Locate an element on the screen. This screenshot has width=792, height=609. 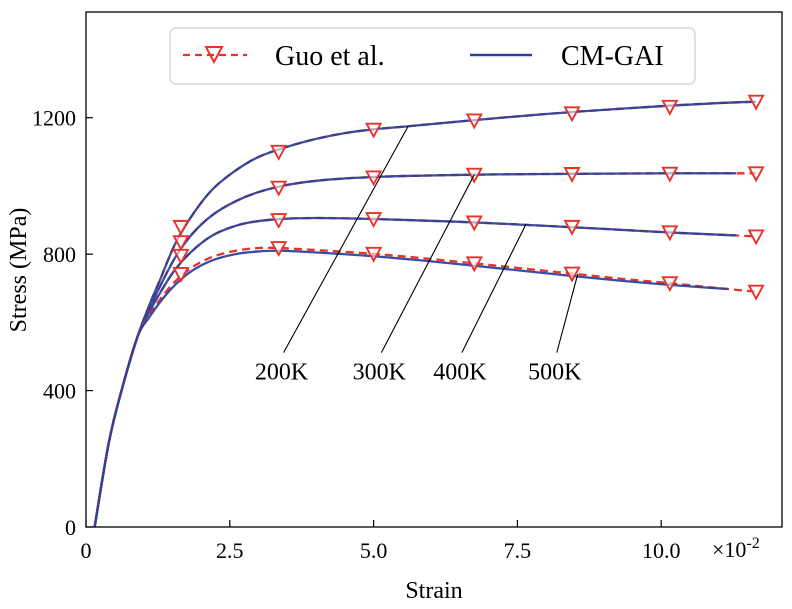
legend-cmgai-label: CM-GAI is located at coordinates (612, 56).